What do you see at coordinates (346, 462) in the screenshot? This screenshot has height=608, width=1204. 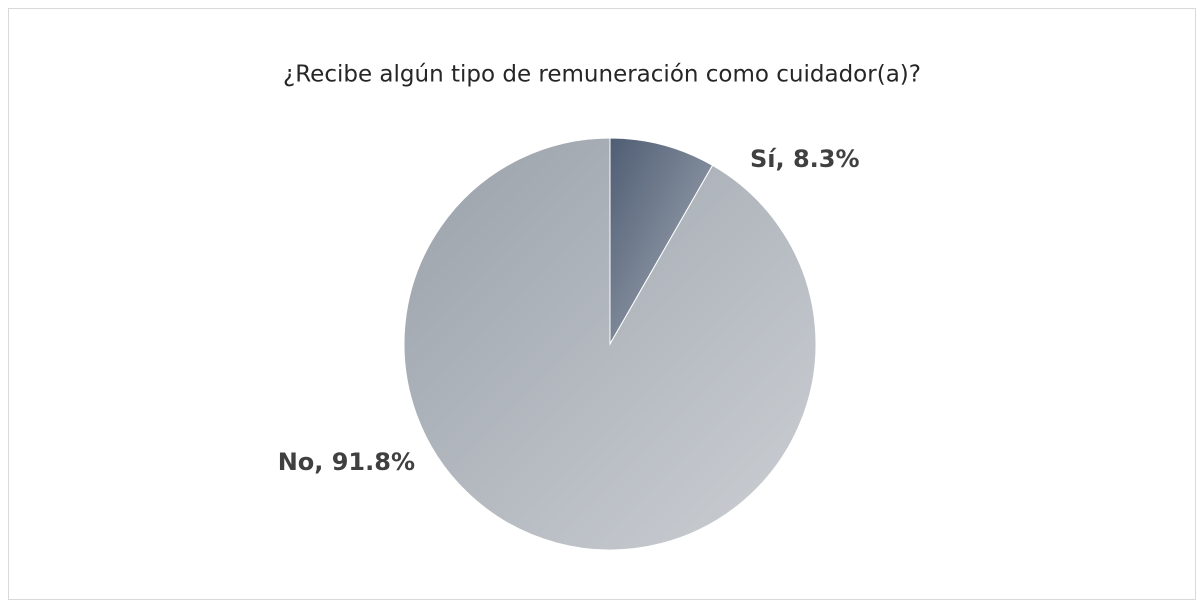 I see `data-label: No, 91.8%` at bounding box center [346, 462].